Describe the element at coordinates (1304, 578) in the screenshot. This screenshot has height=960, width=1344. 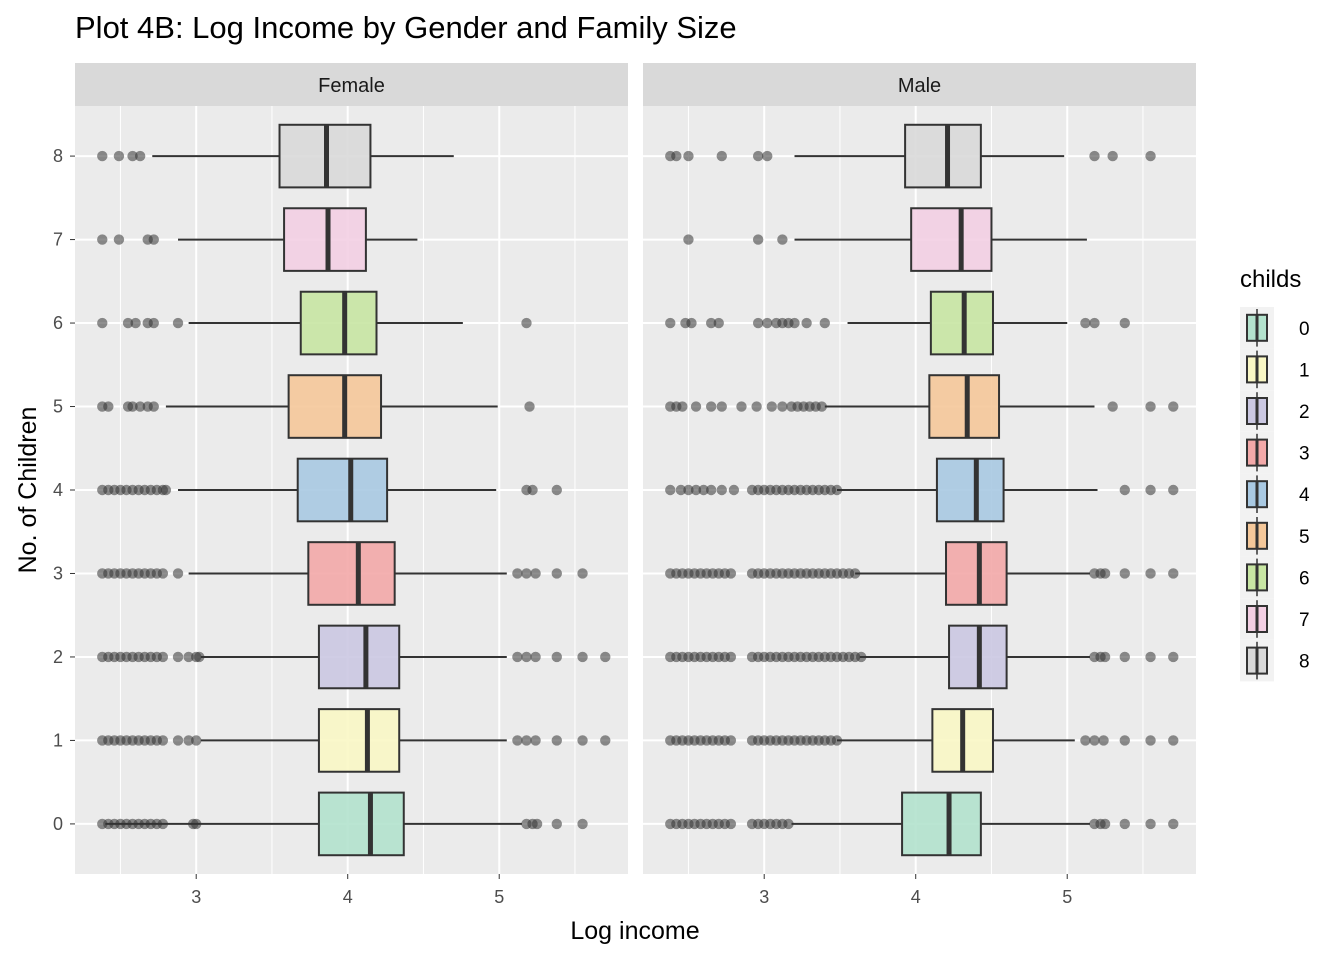
I see `legend-label: 6` at that location.